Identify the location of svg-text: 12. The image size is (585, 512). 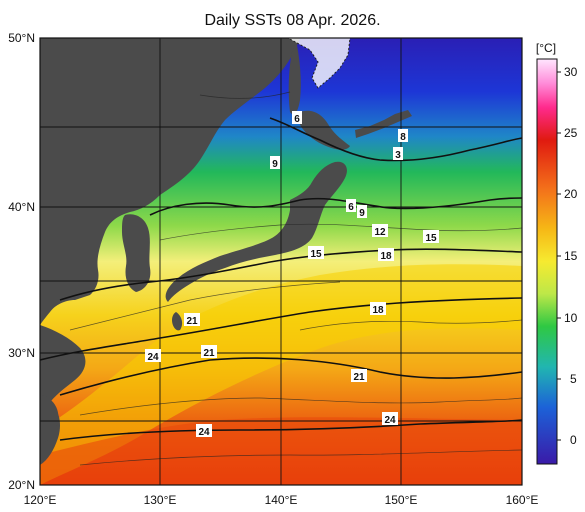
(380, 232).